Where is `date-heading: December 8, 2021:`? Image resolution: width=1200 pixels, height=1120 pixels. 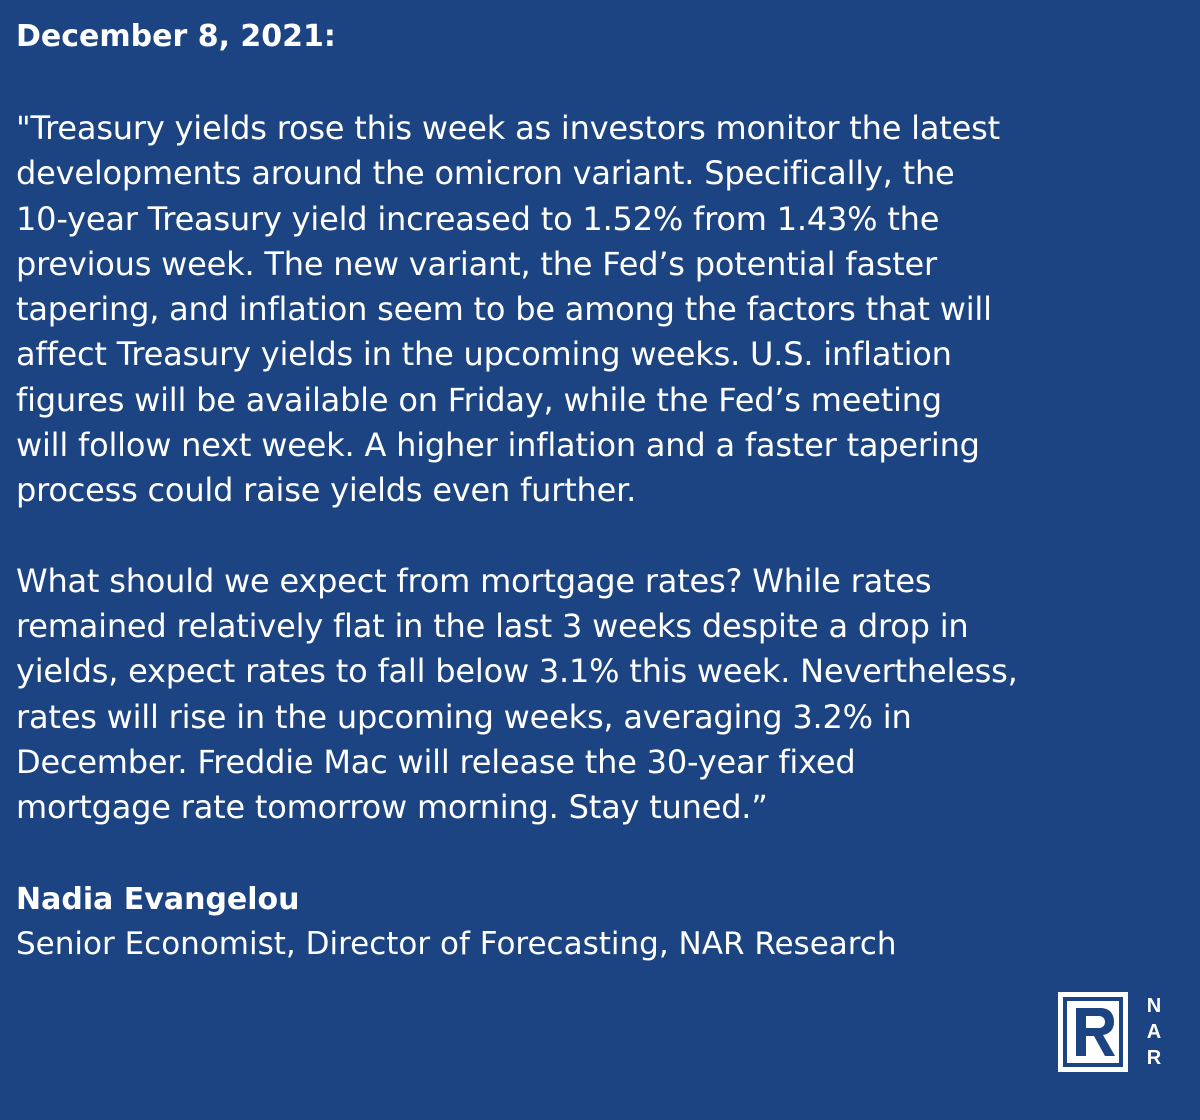 date-heading: December 8, 2021: is located at coordinates (176, 36).